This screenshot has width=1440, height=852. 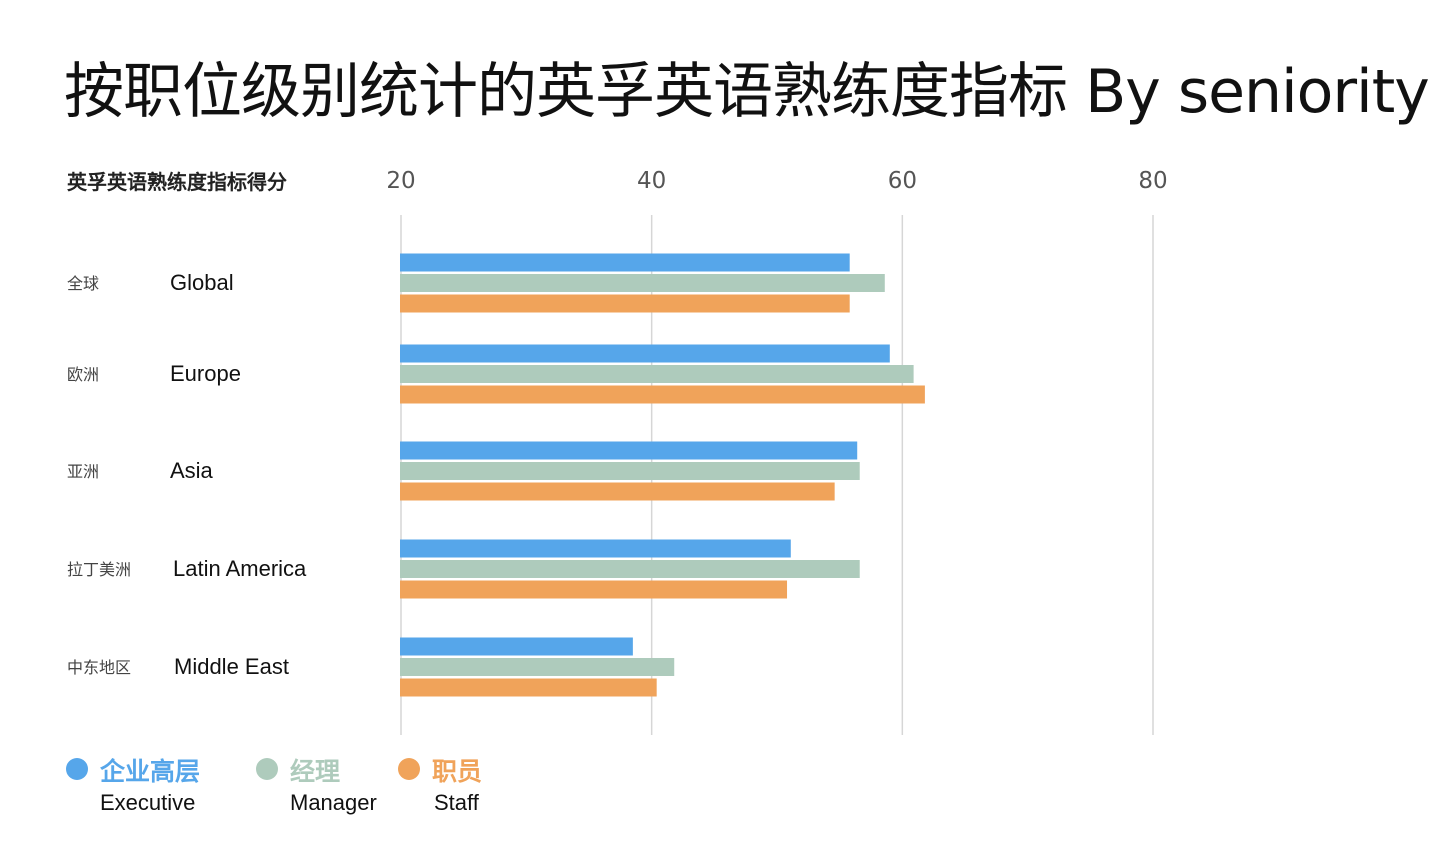 I want to click on x-tick-label: 20, so click(x=401, y=181).